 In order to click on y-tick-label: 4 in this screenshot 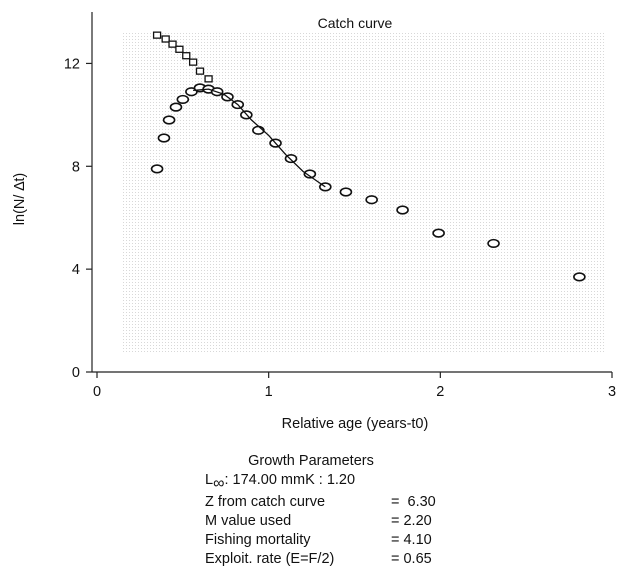, I will do `click(76, 270)`.